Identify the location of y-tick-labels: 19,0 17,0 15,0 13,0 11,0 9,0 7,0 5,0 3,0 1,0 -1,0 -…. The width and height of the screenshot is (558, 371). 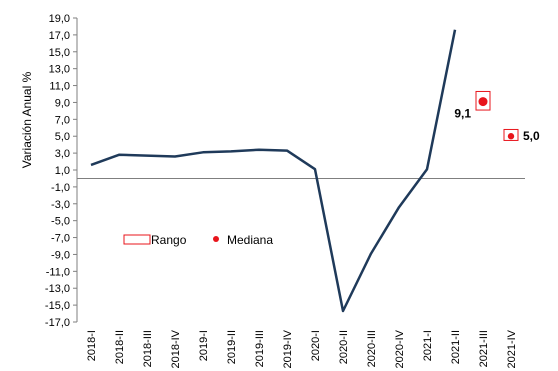
(61, 171).